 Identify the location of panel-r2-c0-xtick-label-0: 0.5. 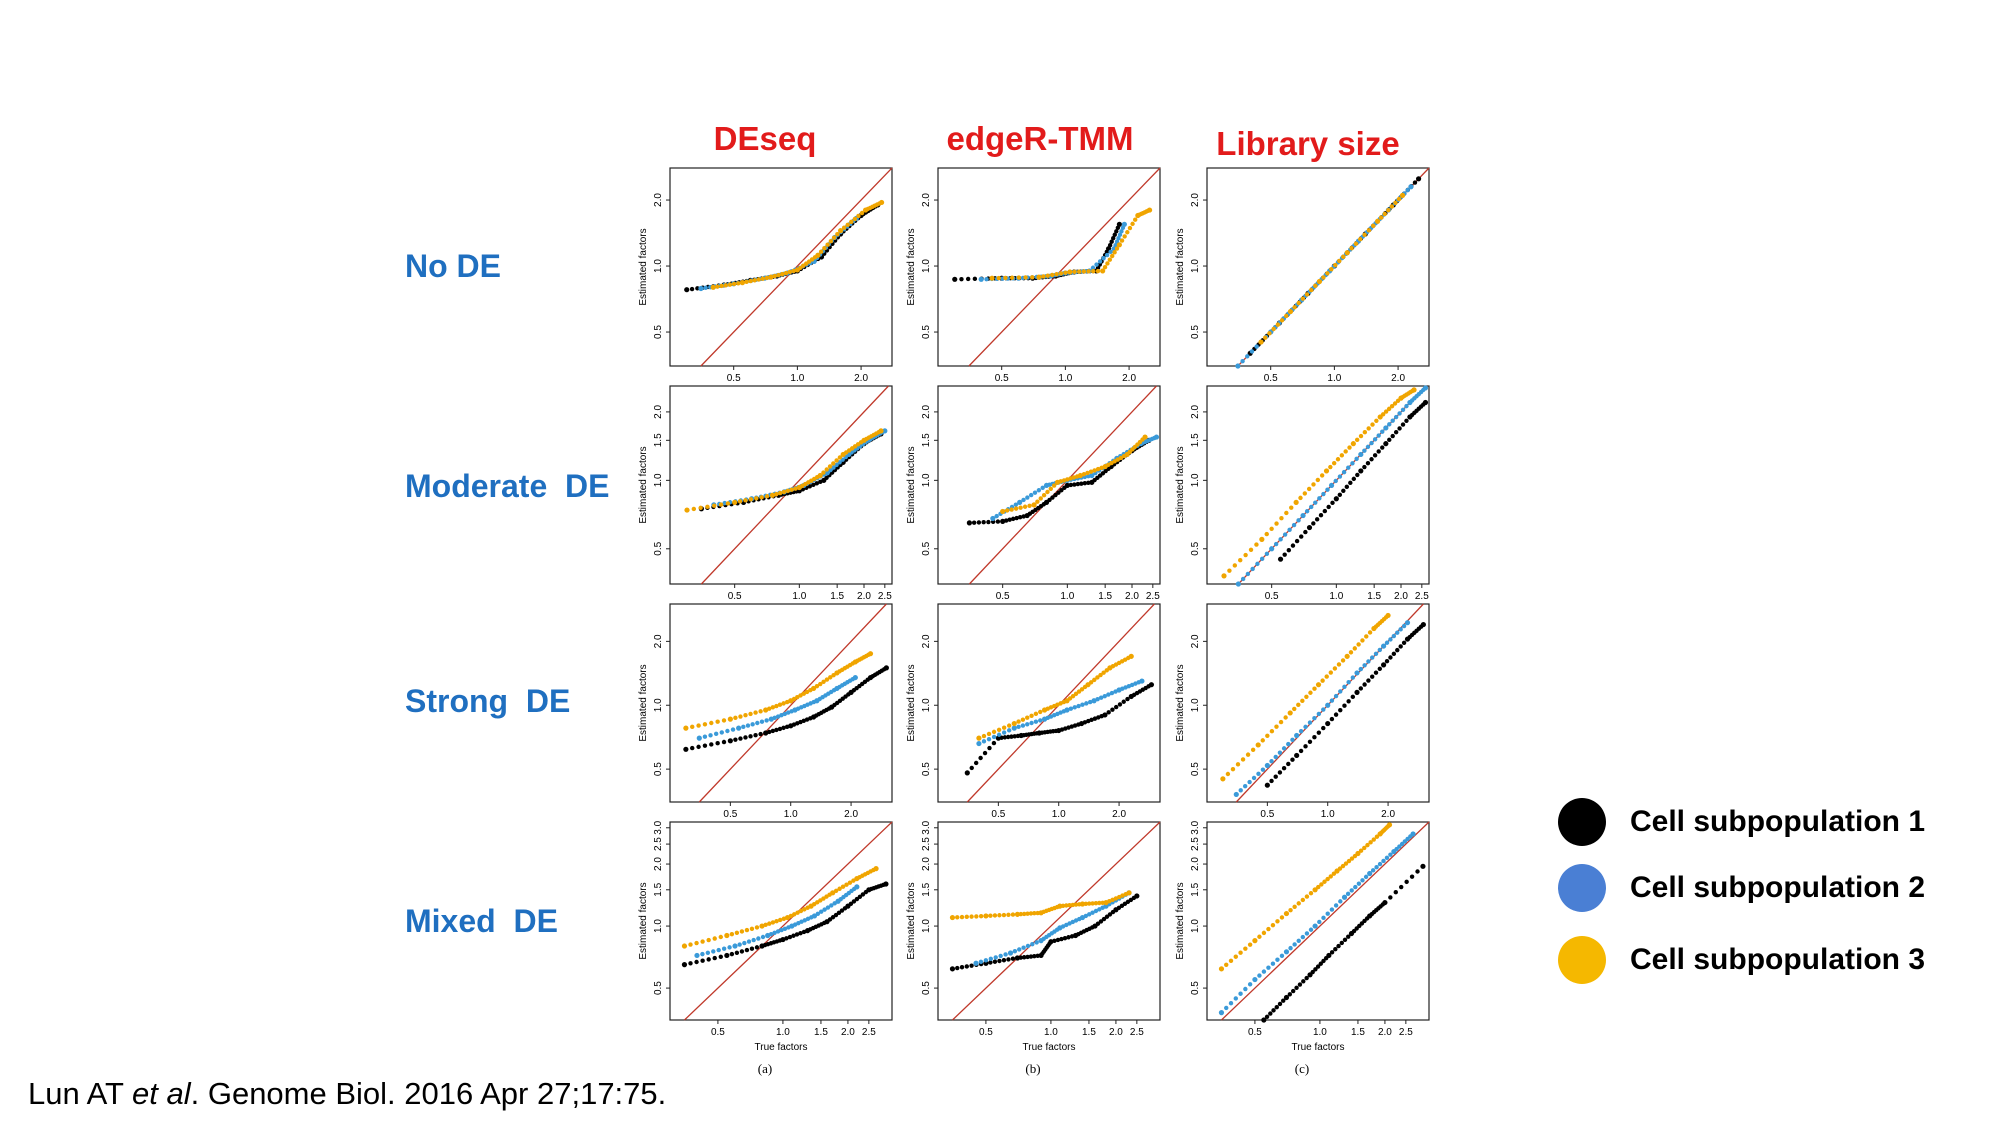
(730, 814).